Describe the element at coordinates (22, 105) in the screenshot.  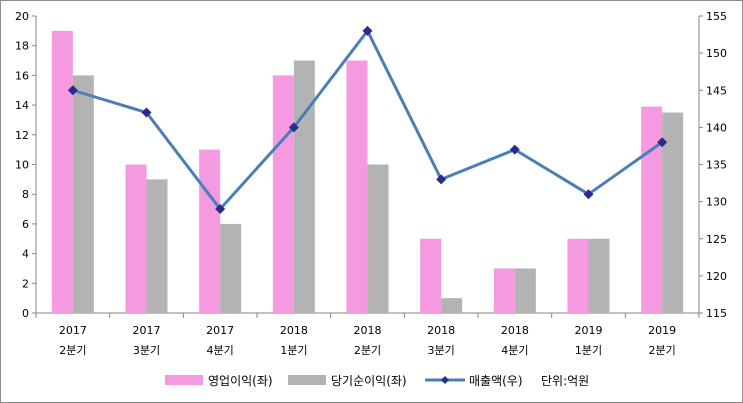
I see `left-tick-label: 14` at that location.